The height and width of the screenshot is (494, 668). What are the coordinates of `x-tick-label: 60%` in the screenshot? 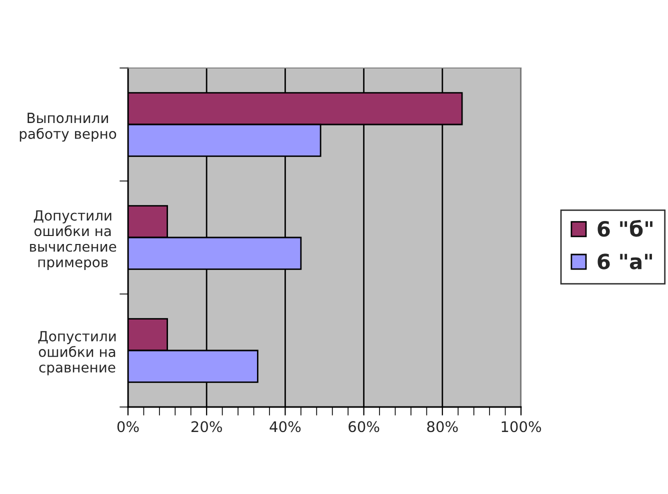 It's located at (364, 426).